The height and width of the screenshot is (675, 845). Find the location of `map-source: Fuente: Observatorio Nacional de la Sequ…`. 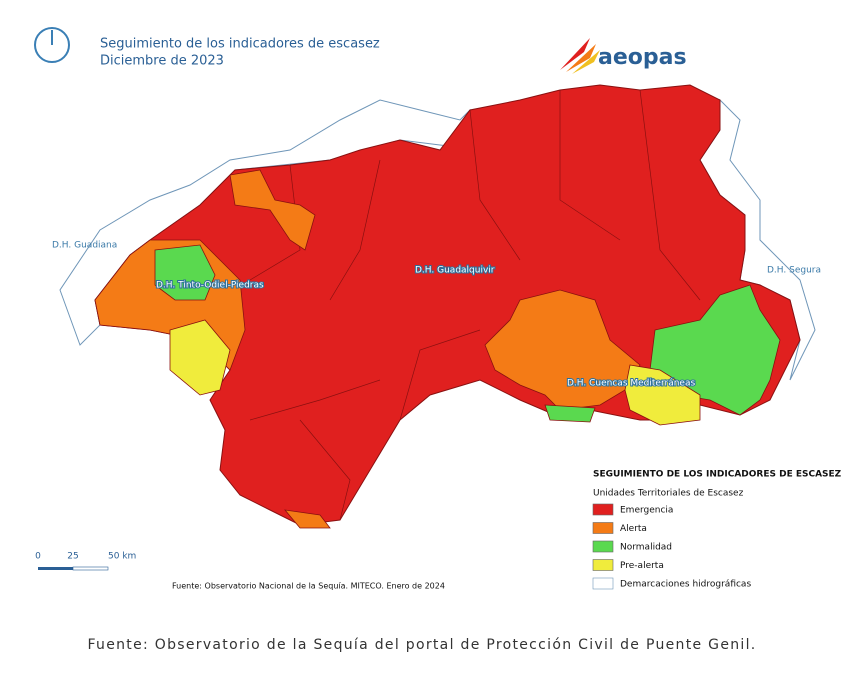

map-source: Fuente: Observatorio Nacional de la Sequ… is located at coordinates (308, 586).